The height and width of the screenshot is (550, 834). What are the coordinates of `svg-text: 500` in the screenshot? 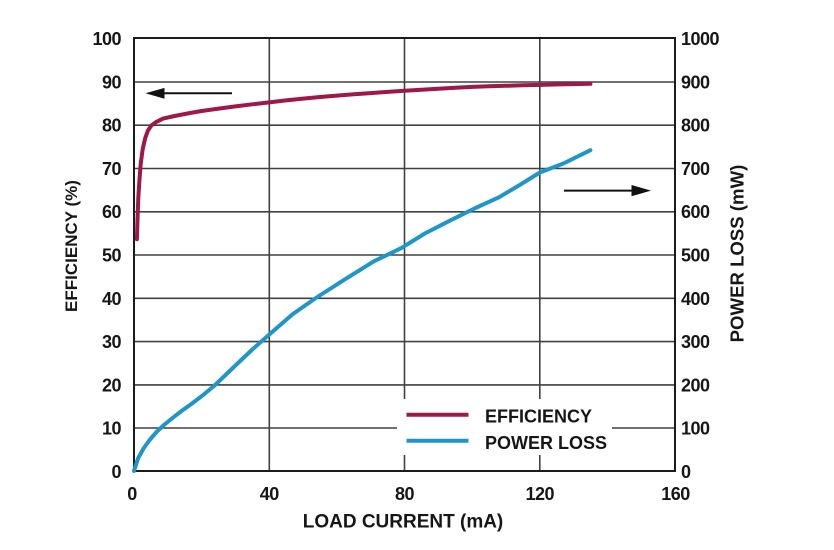 It's located at (695, 256).